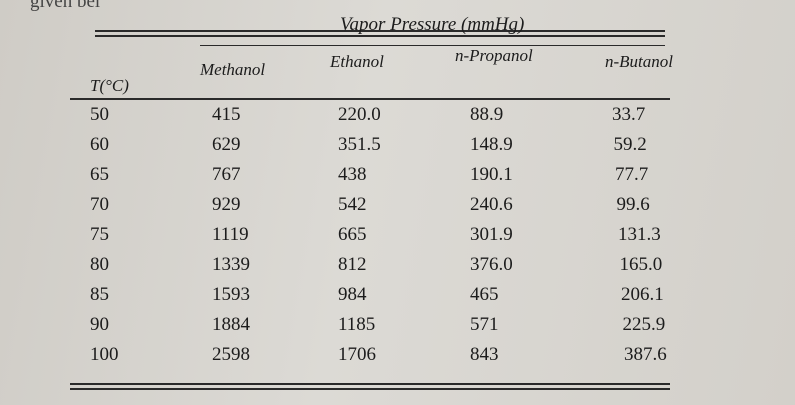 The image size is (795, 405). I want to click on column-header: Ethanol, so click(357, 61).